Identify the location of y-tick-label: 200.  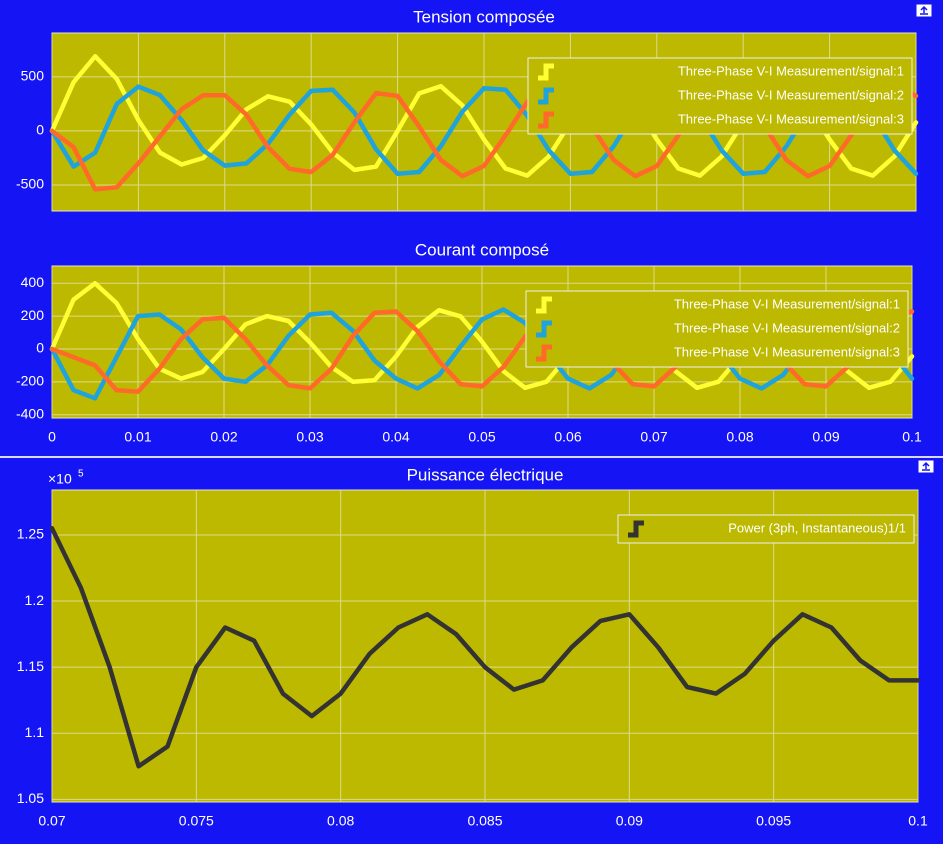
(33, 315).